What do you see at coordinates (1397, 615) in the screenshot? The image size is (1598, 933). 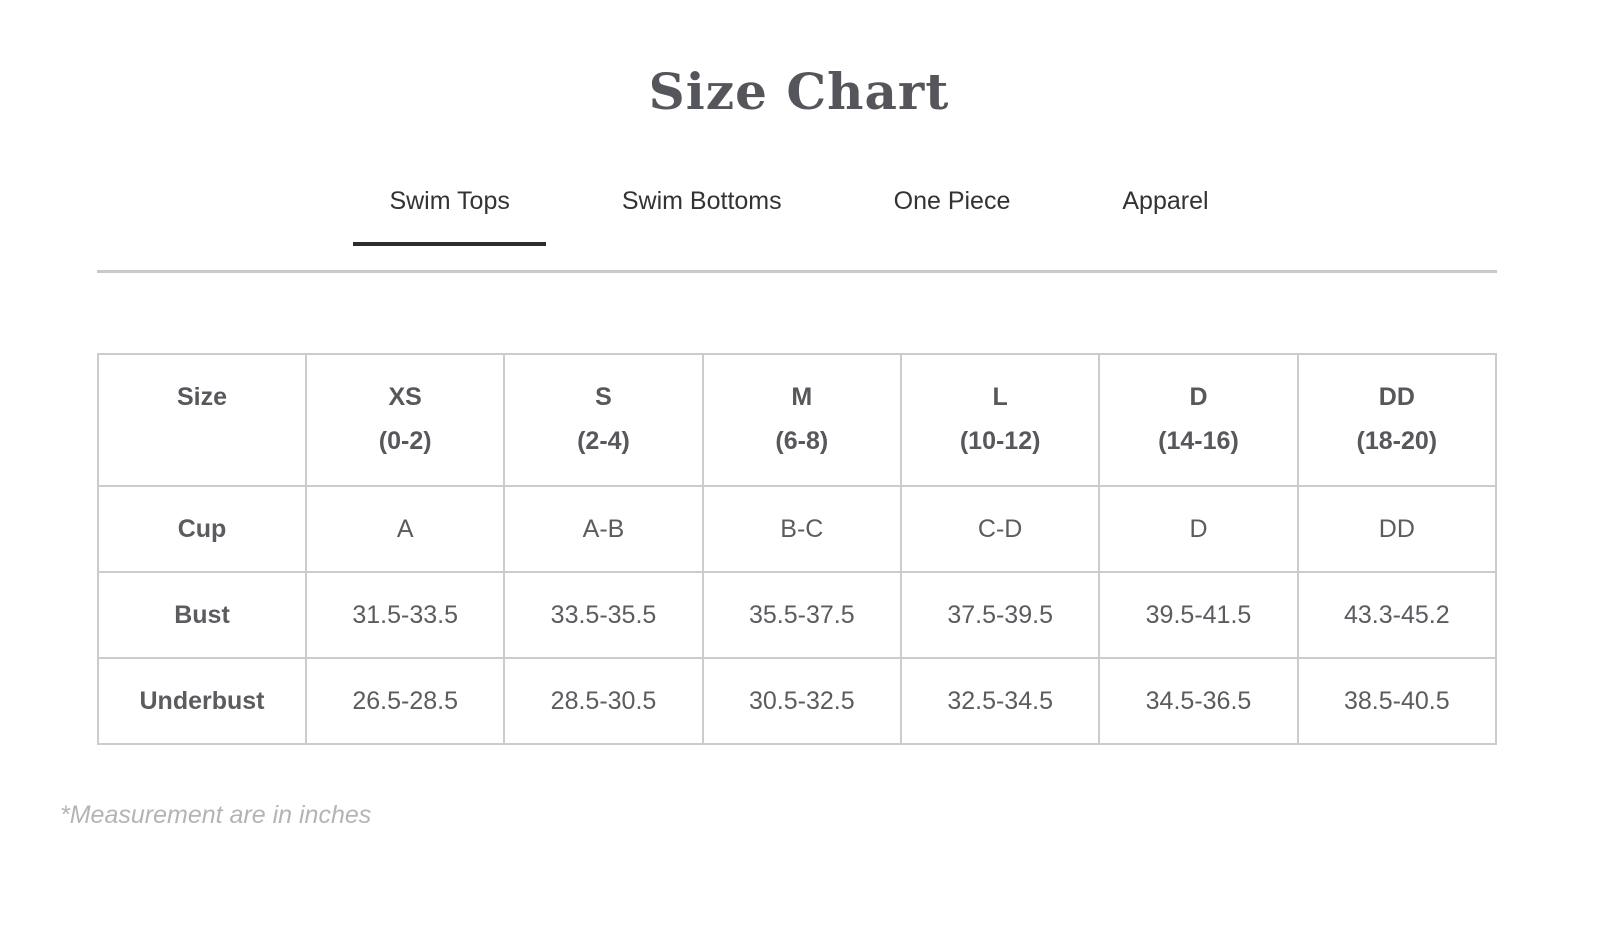 I see `data-cell: 43.3-45.2` at bounding box center [1397, 615].